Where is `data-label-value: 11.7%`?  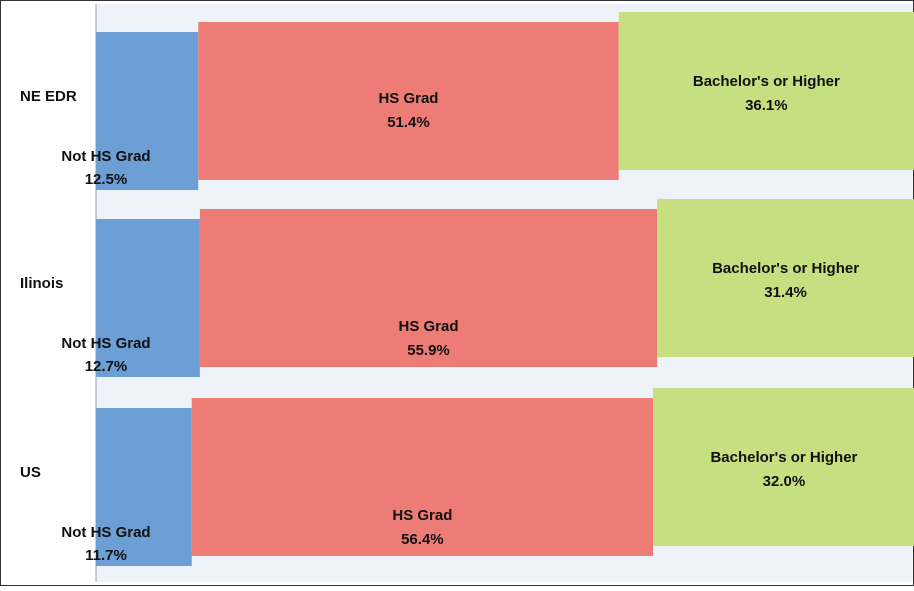
data-label-value: 11.7% is located at coordinates (106, 555).